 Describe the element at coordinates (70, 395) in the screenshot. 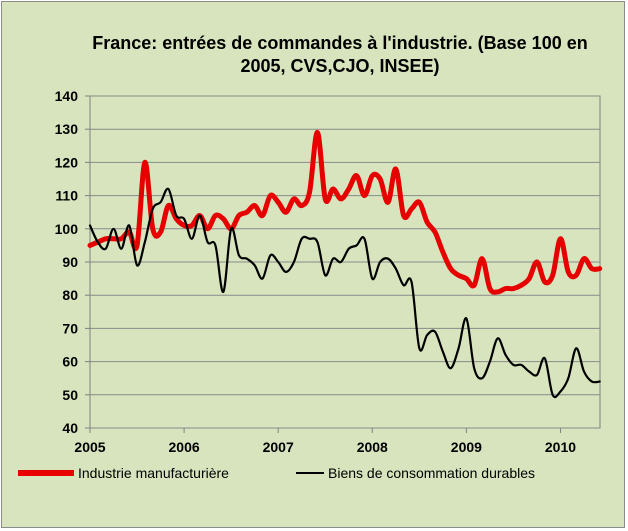

I see `y-tick-label-50: 50` at that location.